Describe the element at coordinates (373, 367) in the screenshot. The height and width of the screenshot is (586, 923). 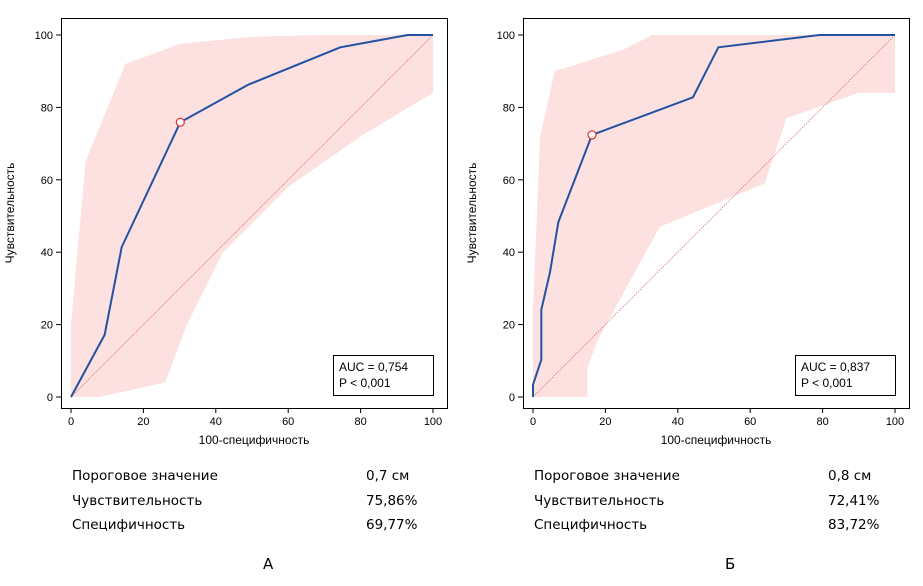
I see `auc-value-text: AUC = 0,754` at that location.